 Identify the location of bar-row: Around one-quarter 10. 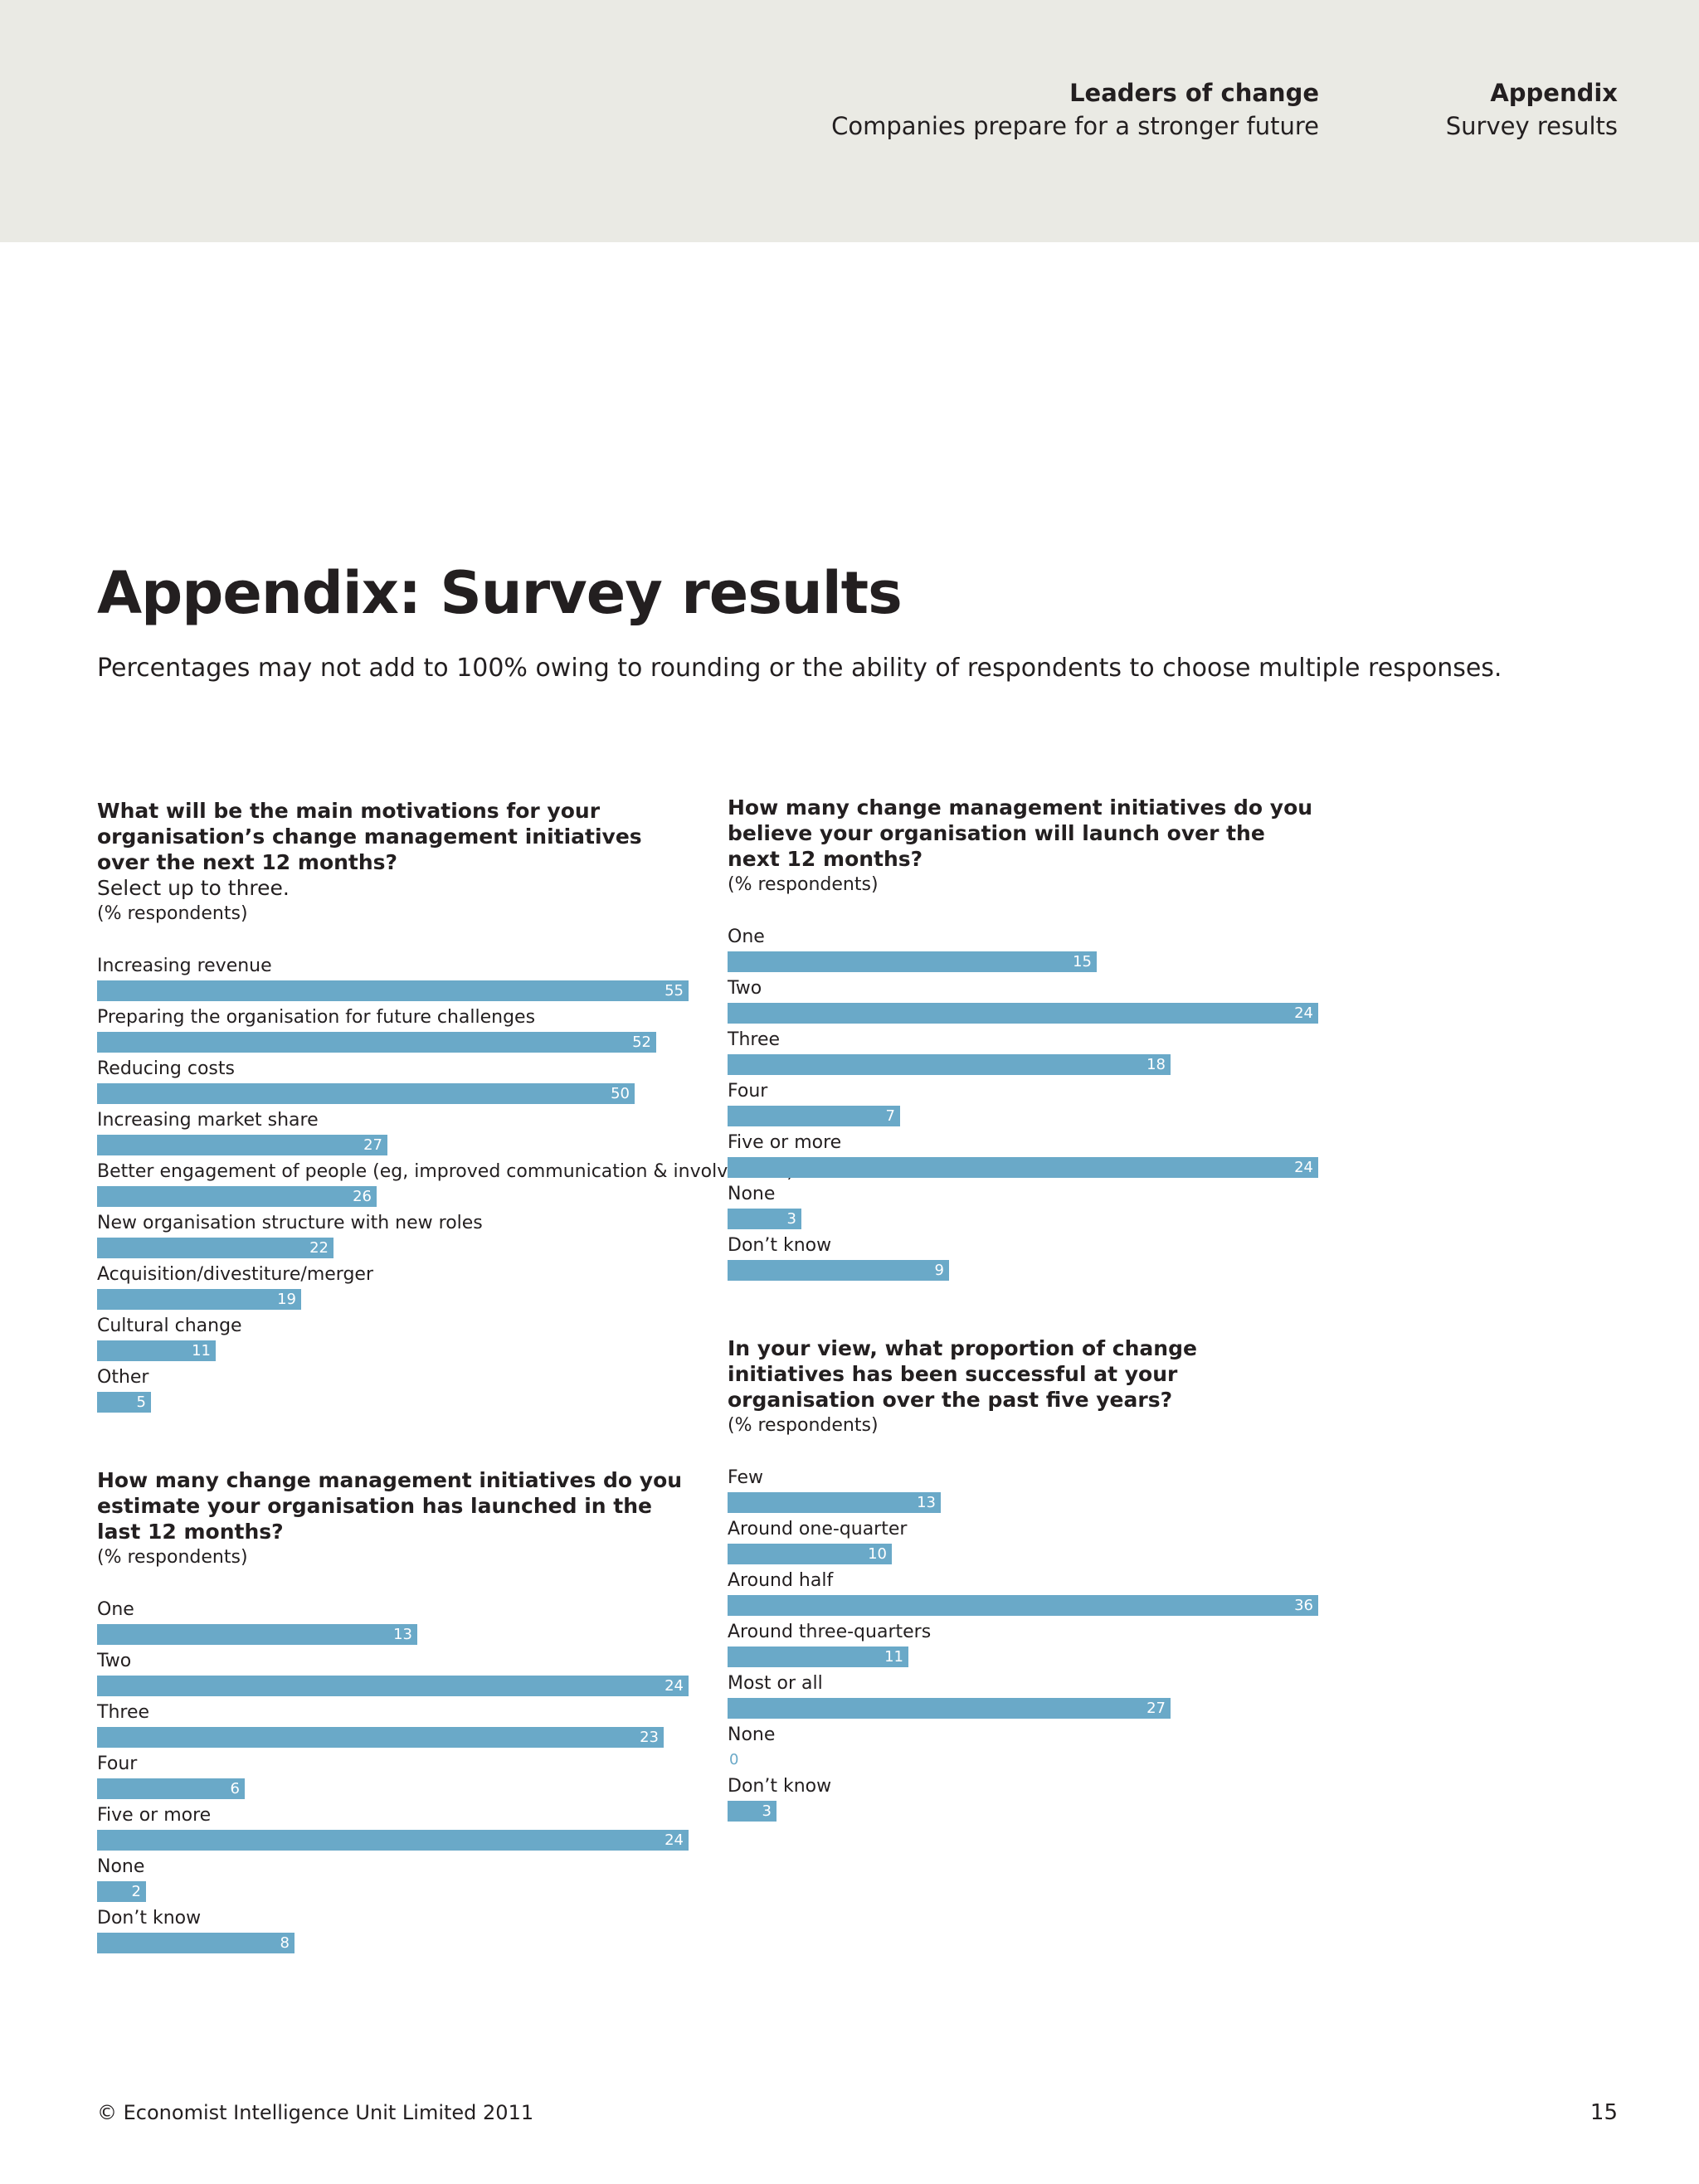
(1023, 1540).